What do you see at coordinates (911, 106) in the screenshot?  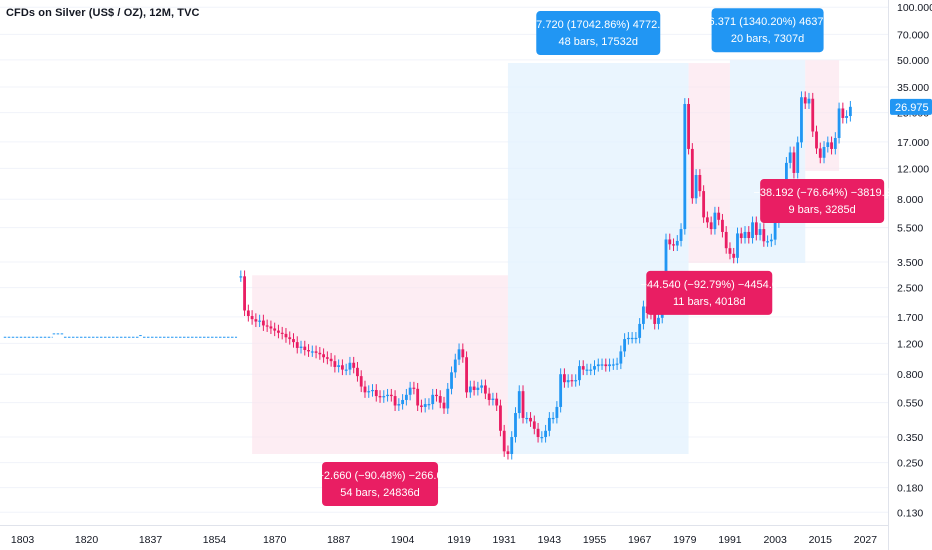 I see `last-price-tag` at bounding box center [911, 106].